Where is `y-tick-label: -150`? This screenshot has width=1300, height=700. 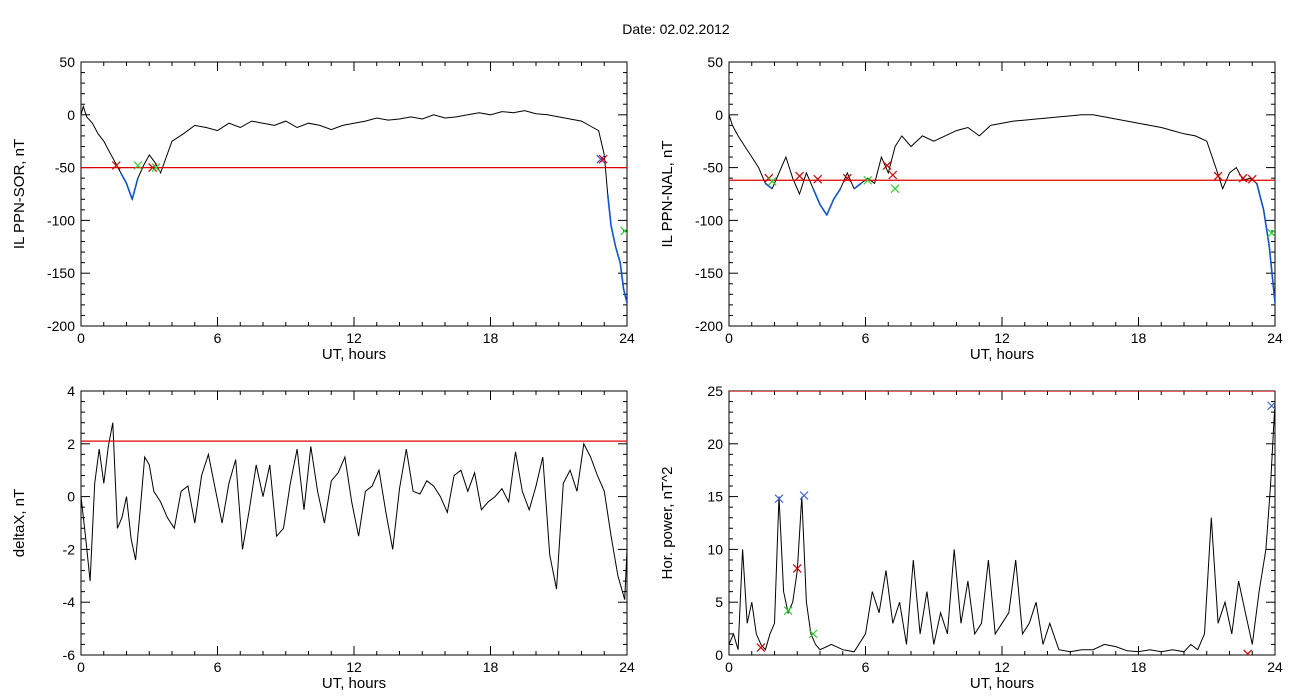 y-tick-label: -150 is located at coordinates (61, 273).